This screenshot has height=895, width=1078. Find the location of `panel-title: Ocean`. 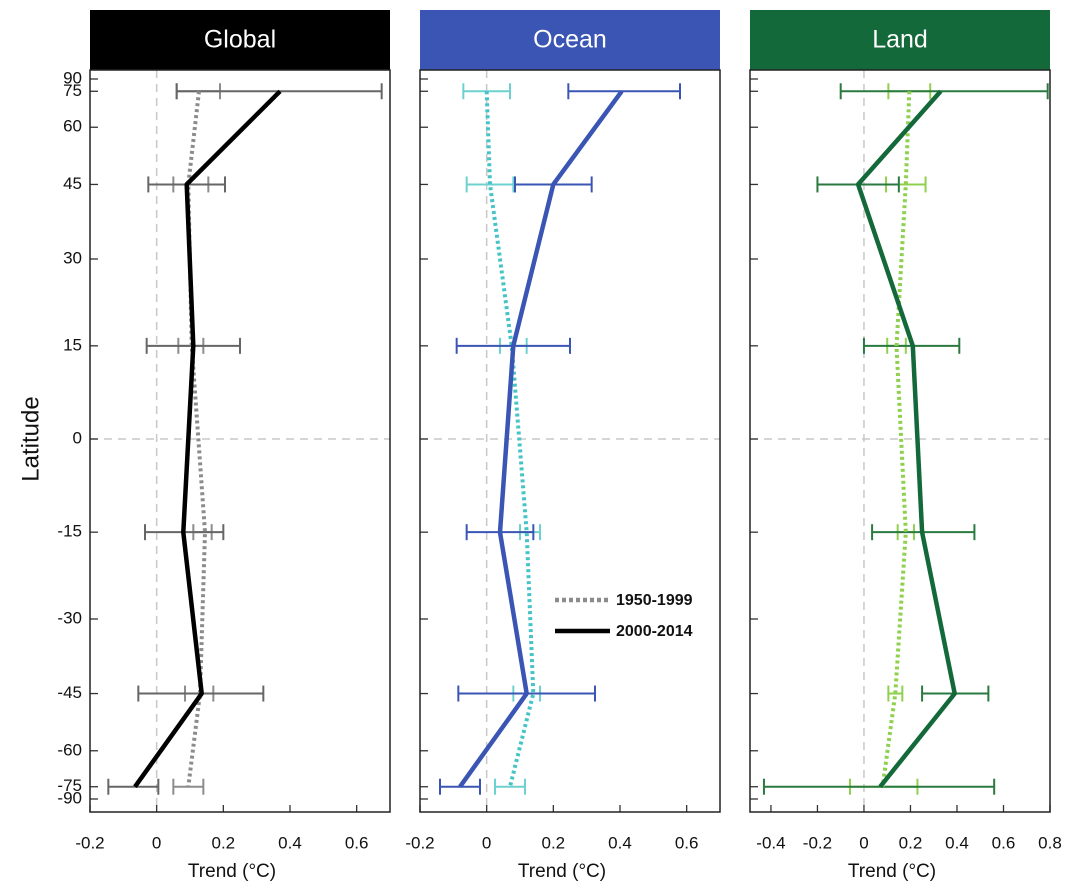

panel-title: Ocean is located at coordinates (570, 40).